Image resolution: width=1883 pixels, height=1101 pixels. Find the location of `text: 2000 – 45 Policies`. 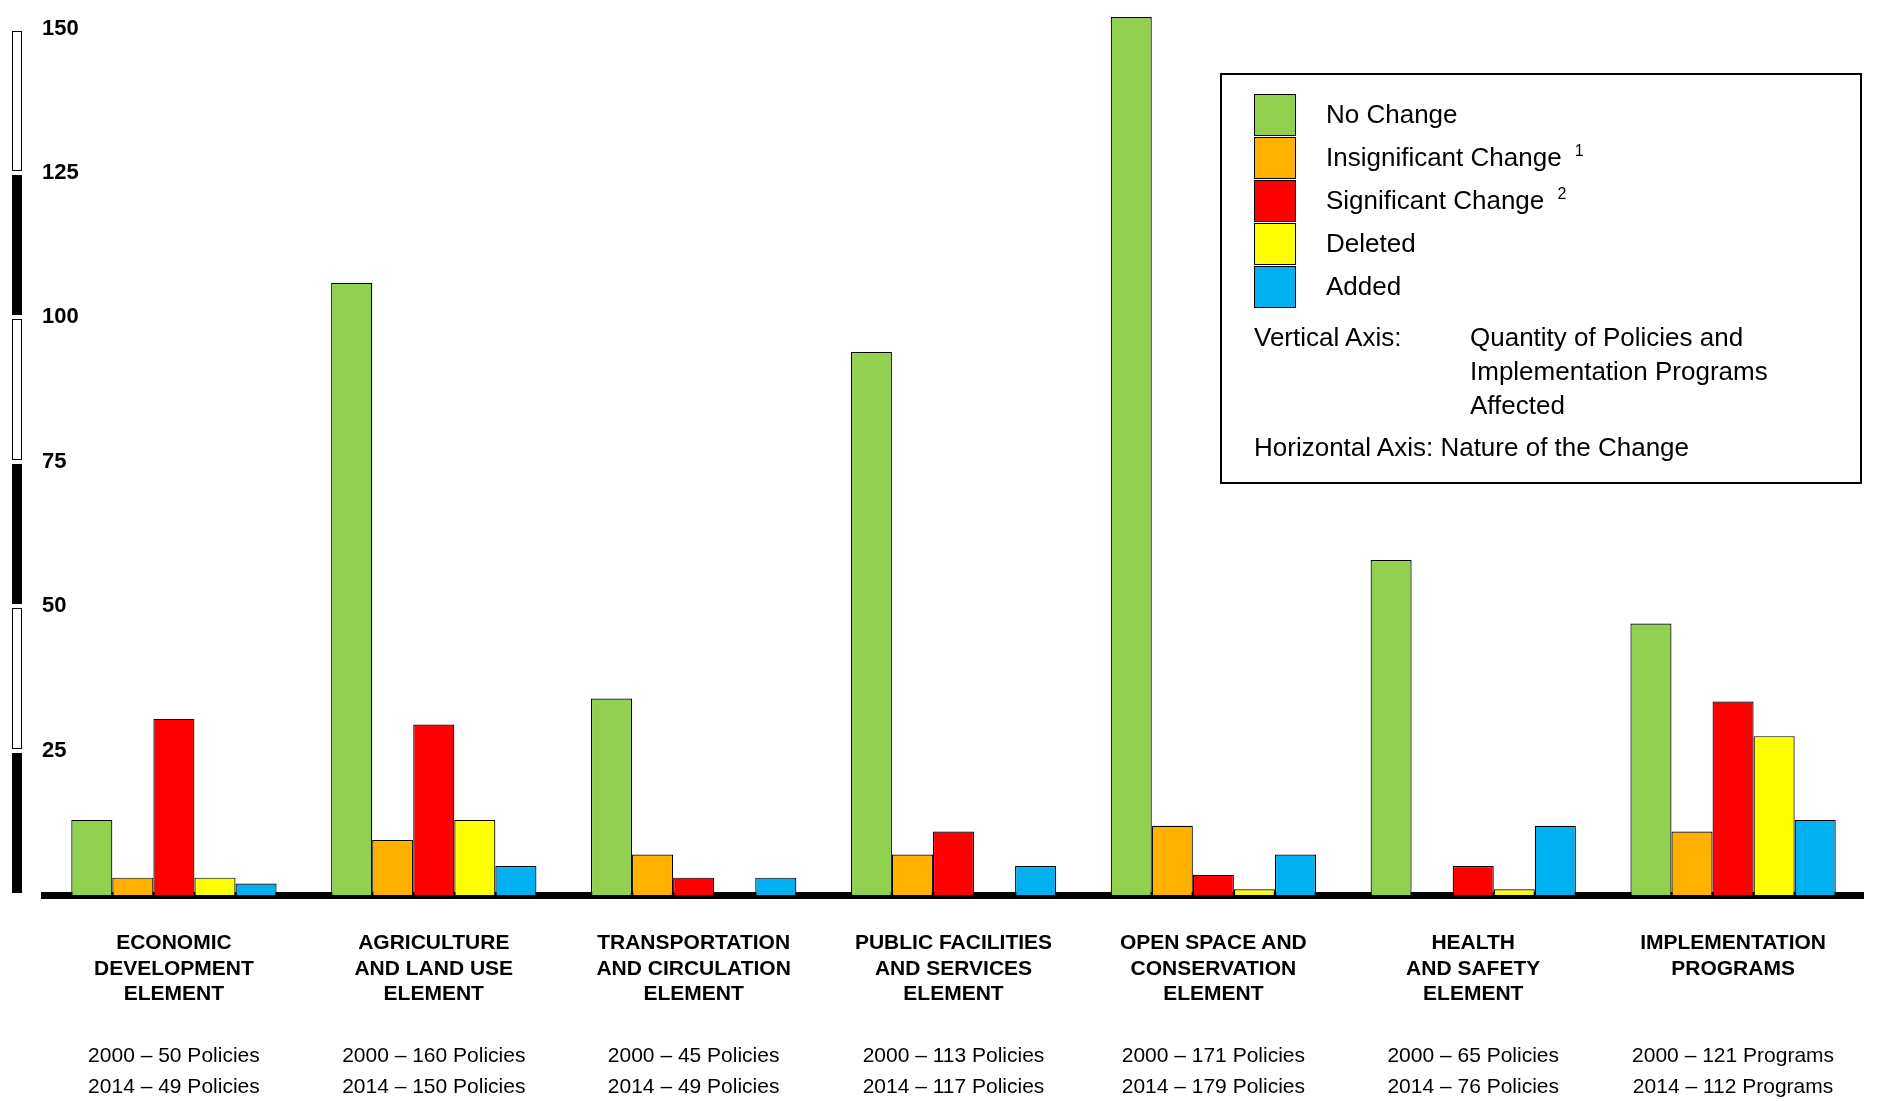

text: 2000 – 45 Policies is located at coordinates (693, 1054).